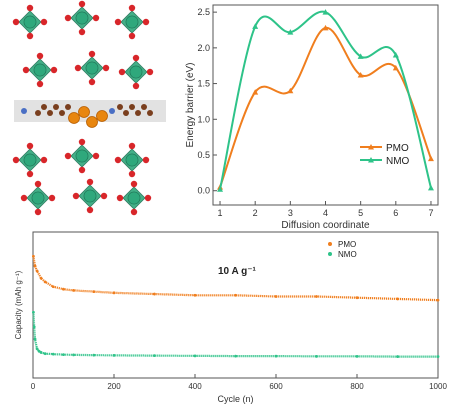  Describe the element at coordinates (430, 213) in the screenshot. I see `x-tick-label: 7` at that location.